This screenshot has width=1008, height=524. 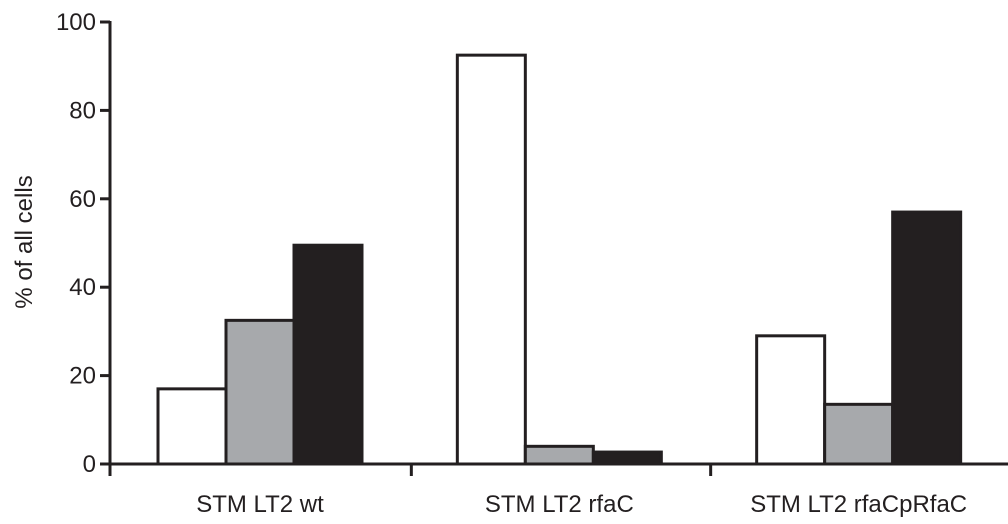 I want to click on category-label: STM LT2 rfaC, so click(x=559, y=504).